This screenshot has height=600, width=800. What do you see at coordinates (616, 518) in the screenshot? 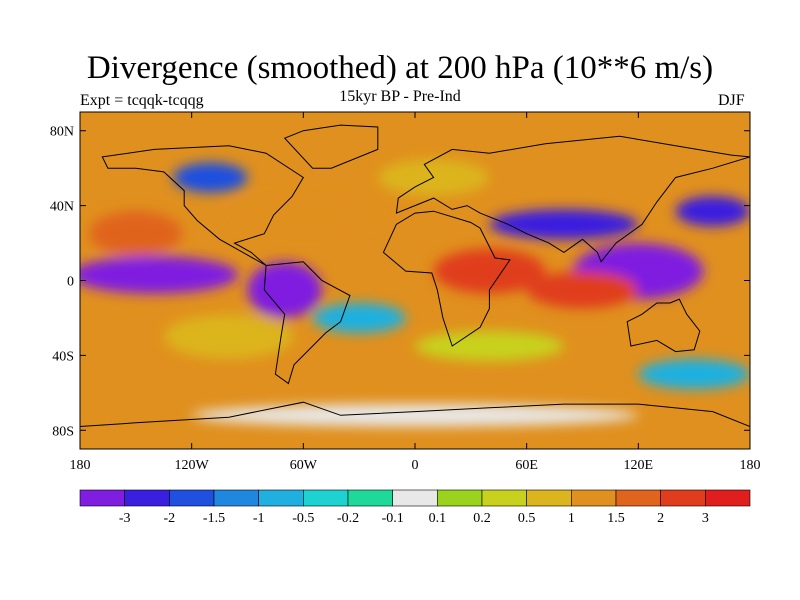
I see `colorbar-label: 1.5` at bounding box center [616, 518].